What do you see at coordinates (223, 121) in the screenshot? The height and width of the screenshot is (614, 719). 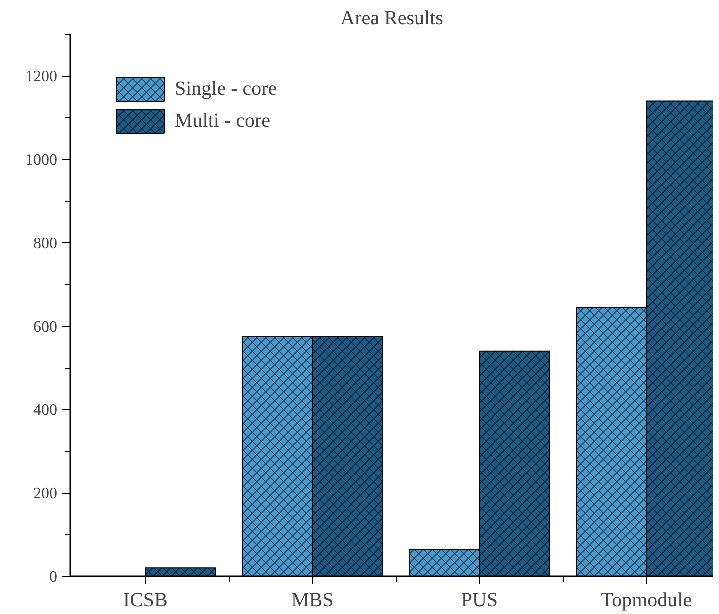 I see `legend-label: Multi - core` at bounding box center [223, 121].